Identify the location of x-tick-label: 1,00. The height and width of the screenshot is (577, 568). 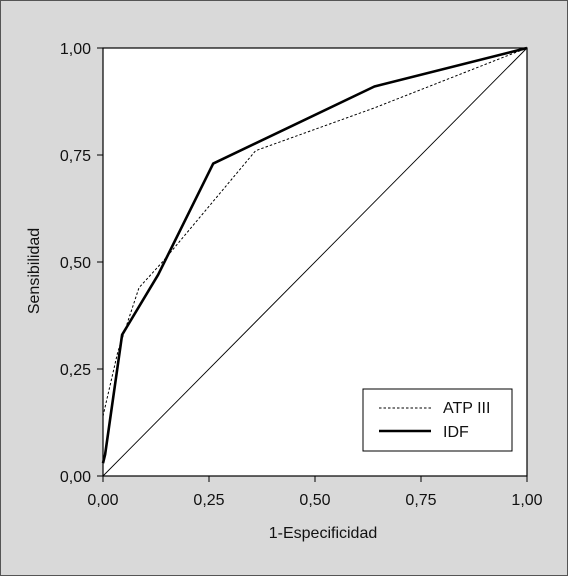
(526, 500).